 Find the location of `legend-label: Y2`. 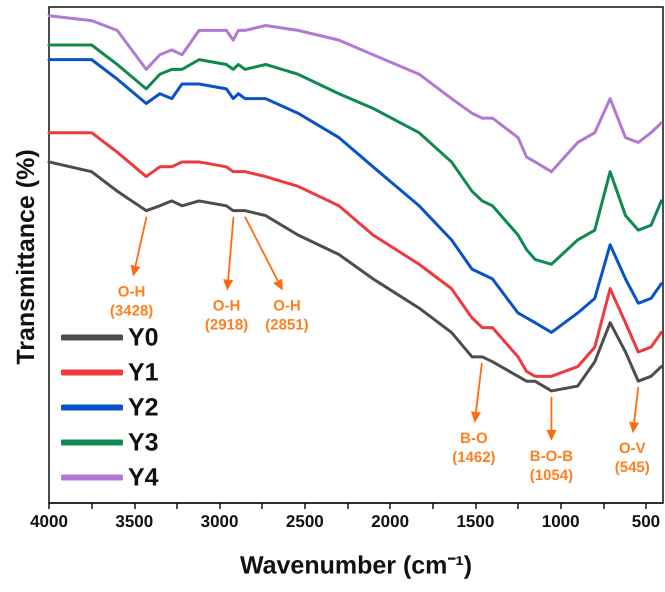

legend-label: Y2 is located at coordinates (143, 408).